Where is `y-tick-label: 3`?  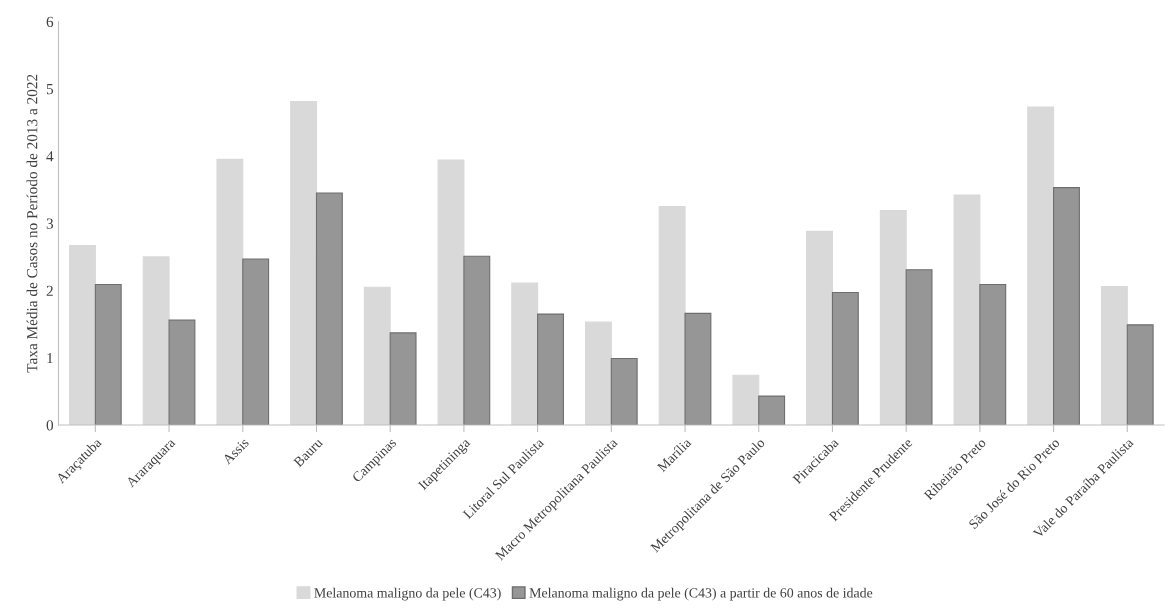 y-tick-label: 3 is located at coordinates (50, 223).